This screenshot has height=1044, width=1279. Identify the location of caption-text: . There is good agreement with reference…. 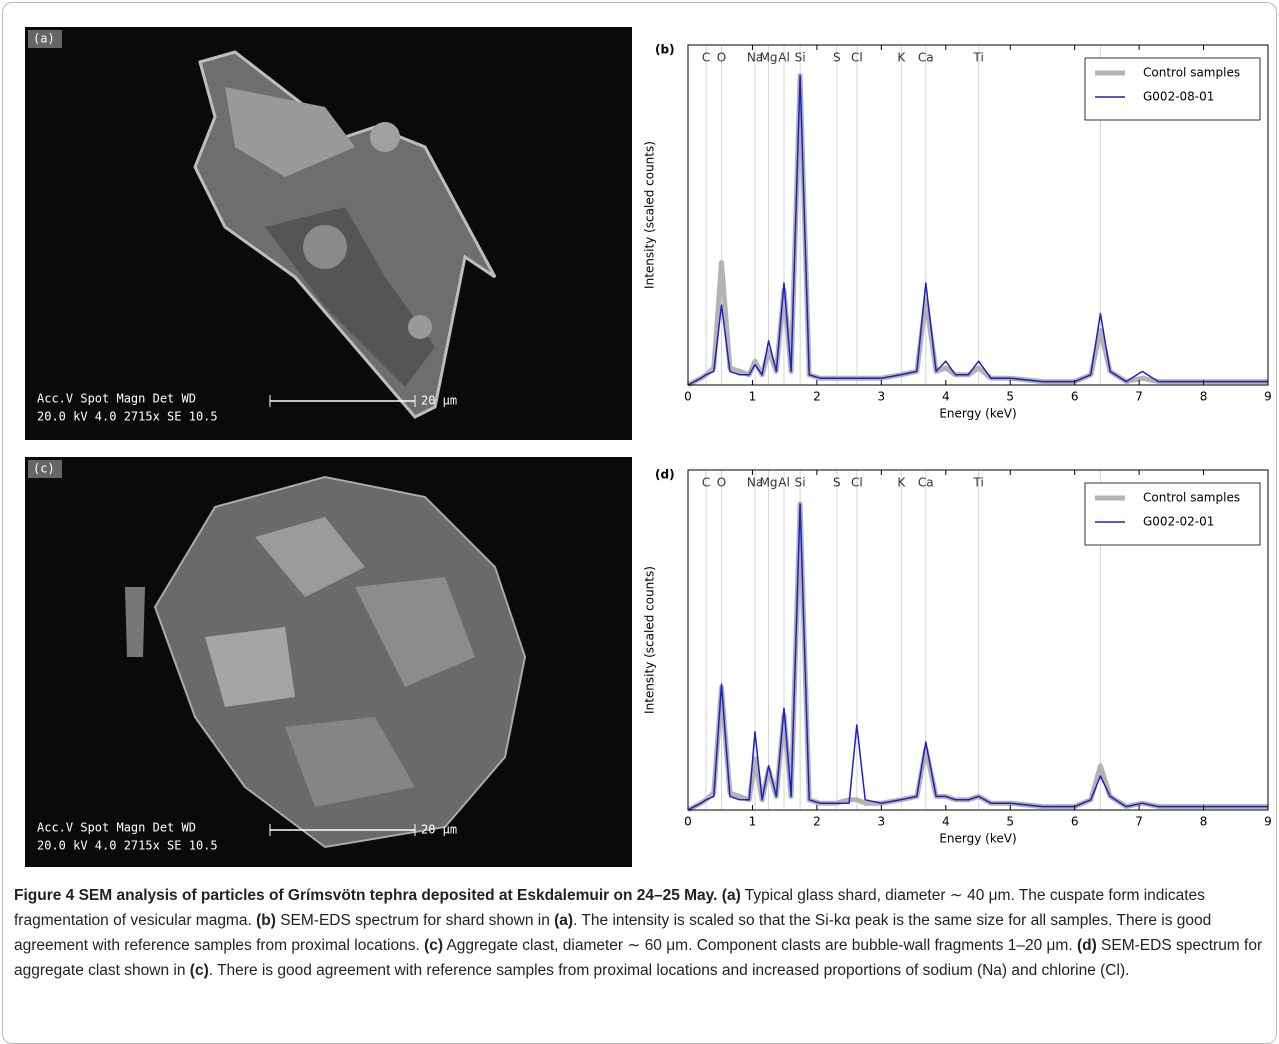
(669, 970).